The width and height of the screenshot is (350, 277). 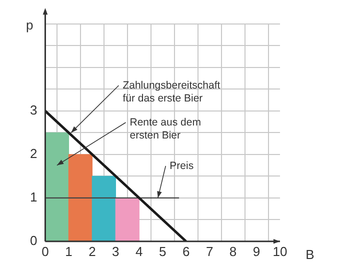 I want to click on x-tick-label: 1, so click(x=68, y=251).